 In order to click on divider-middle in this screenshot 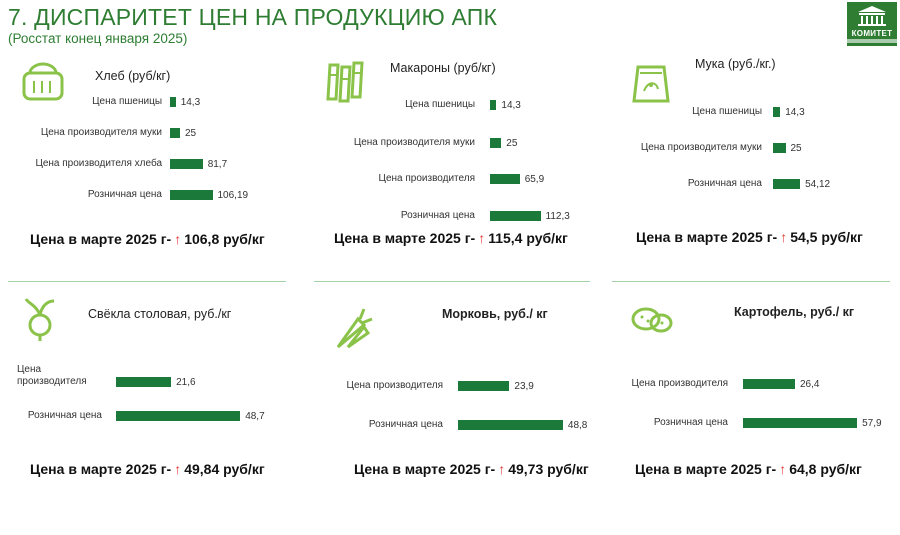, I will do `click(452, 281)`.